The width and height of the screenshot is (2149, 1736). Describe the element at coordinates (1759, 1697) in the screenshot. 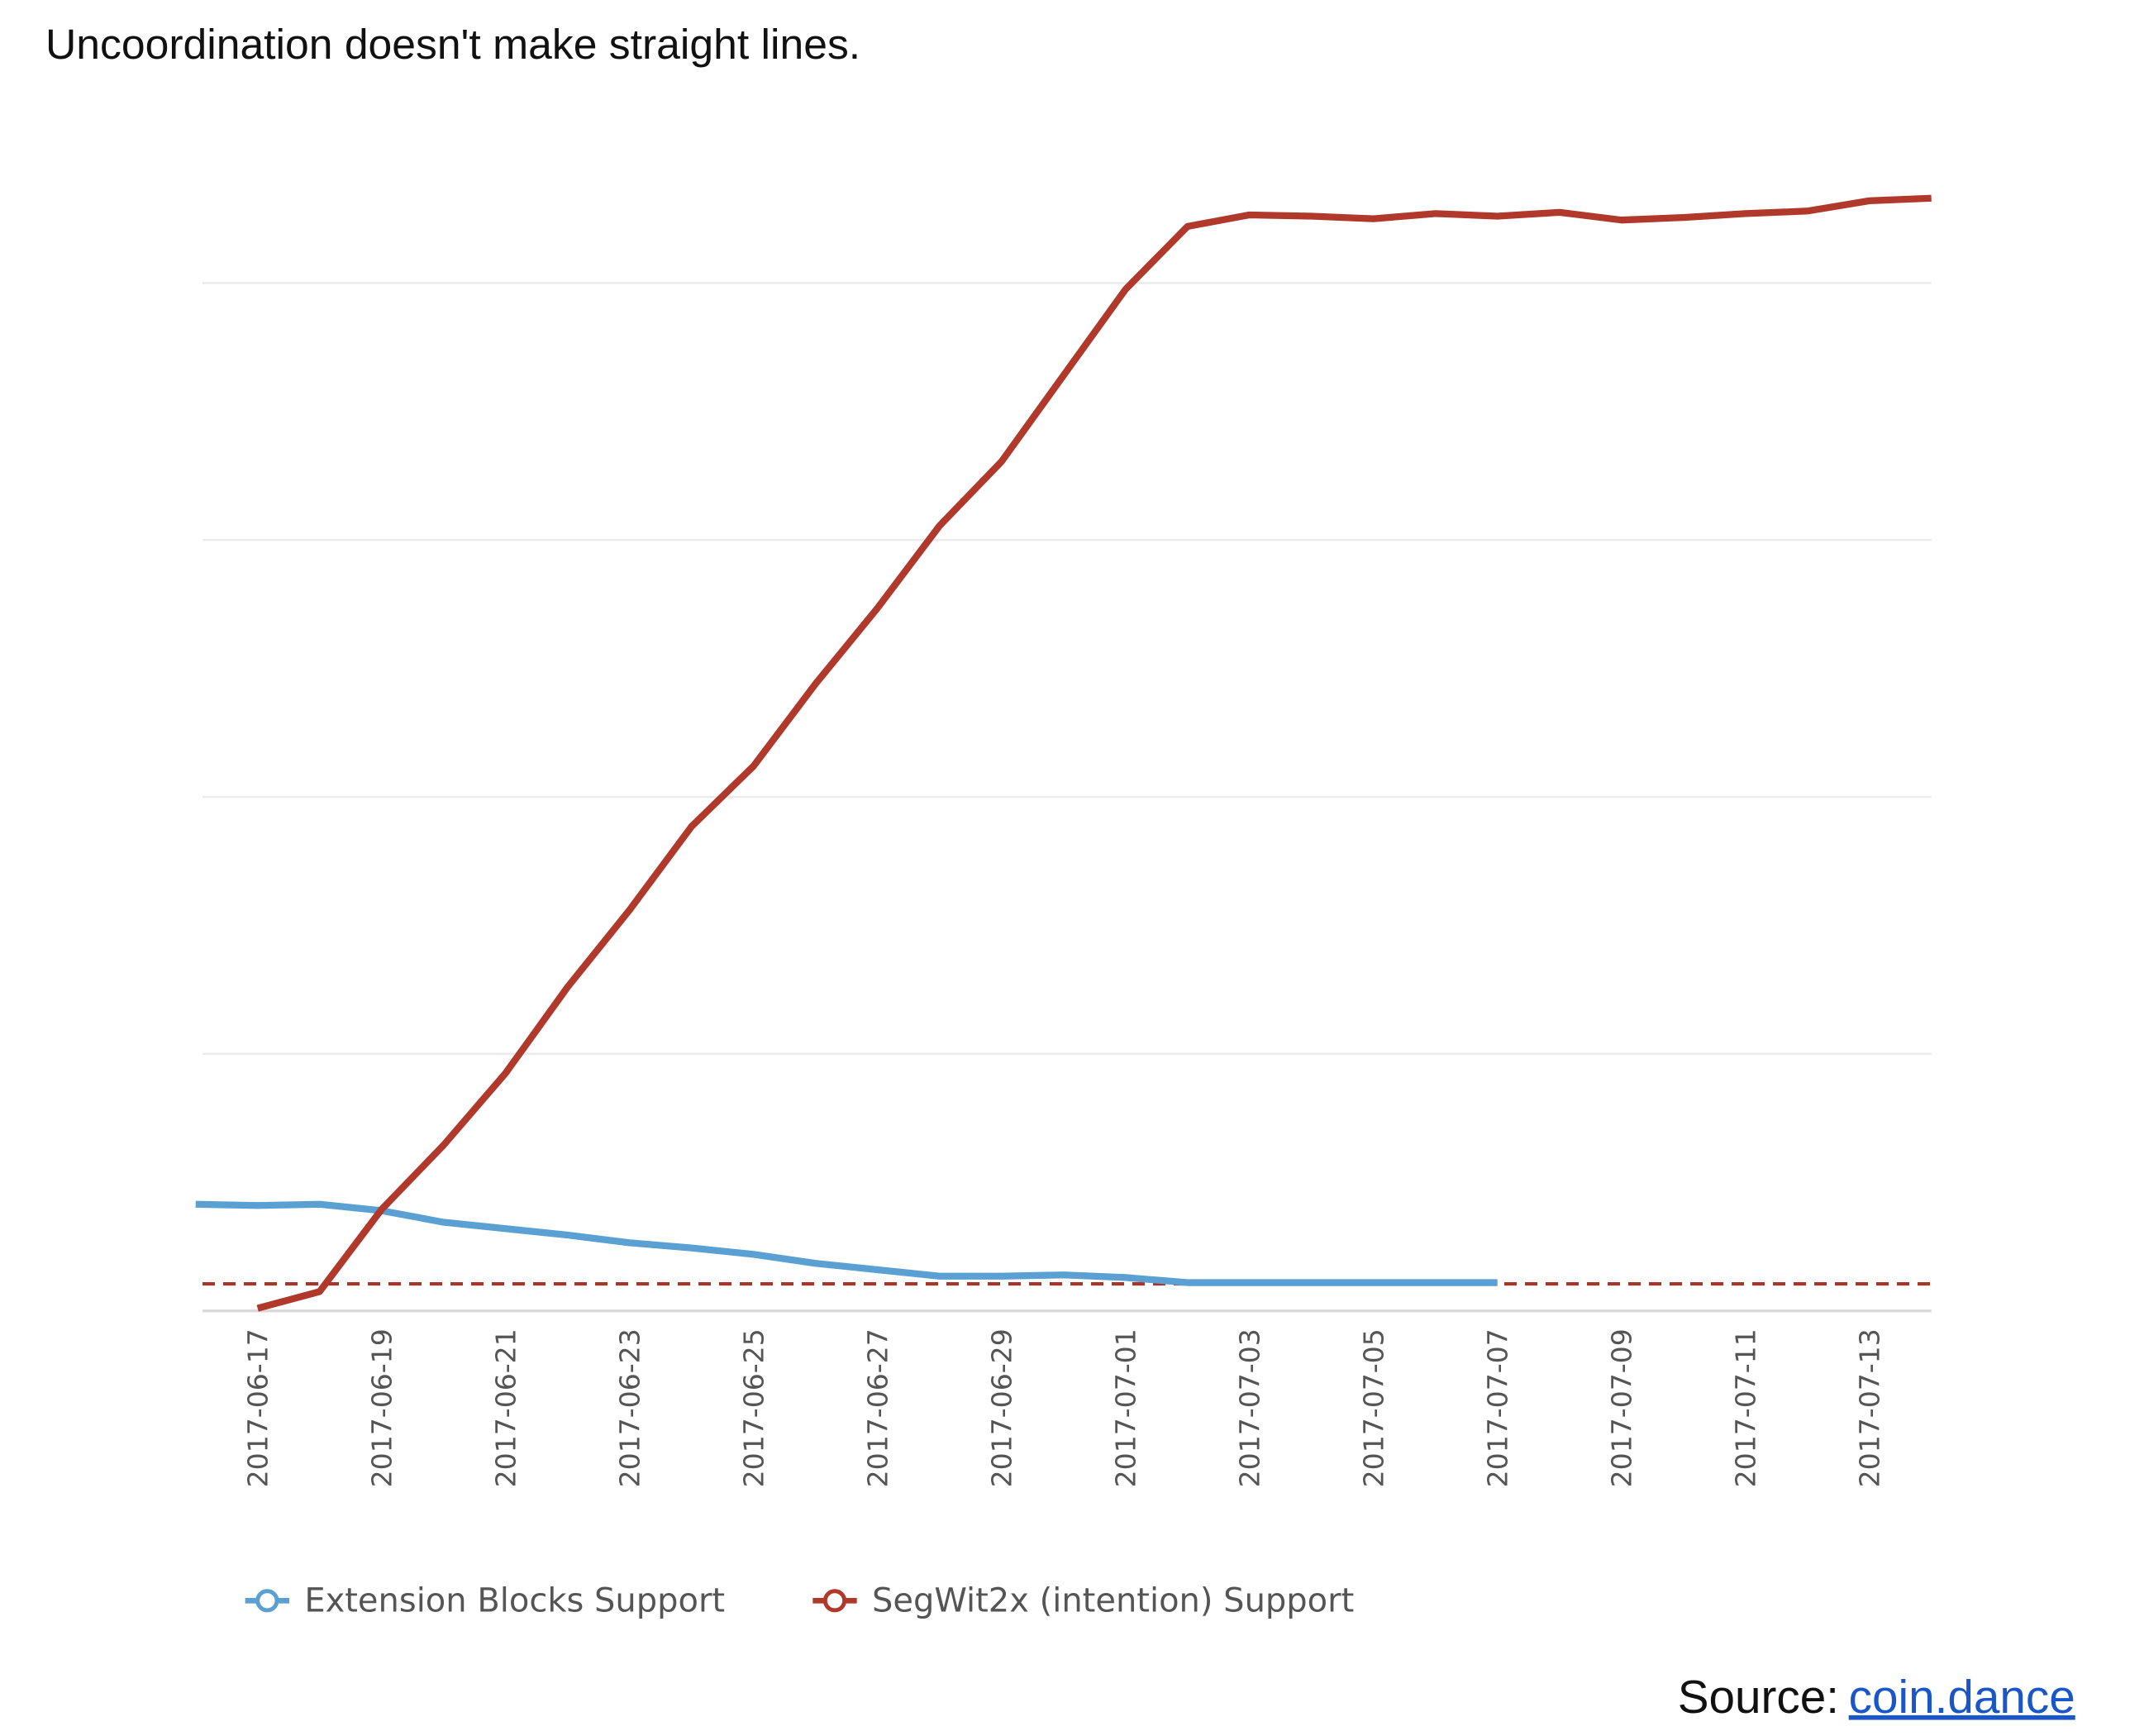

I see `source-label: Source:` at that location.